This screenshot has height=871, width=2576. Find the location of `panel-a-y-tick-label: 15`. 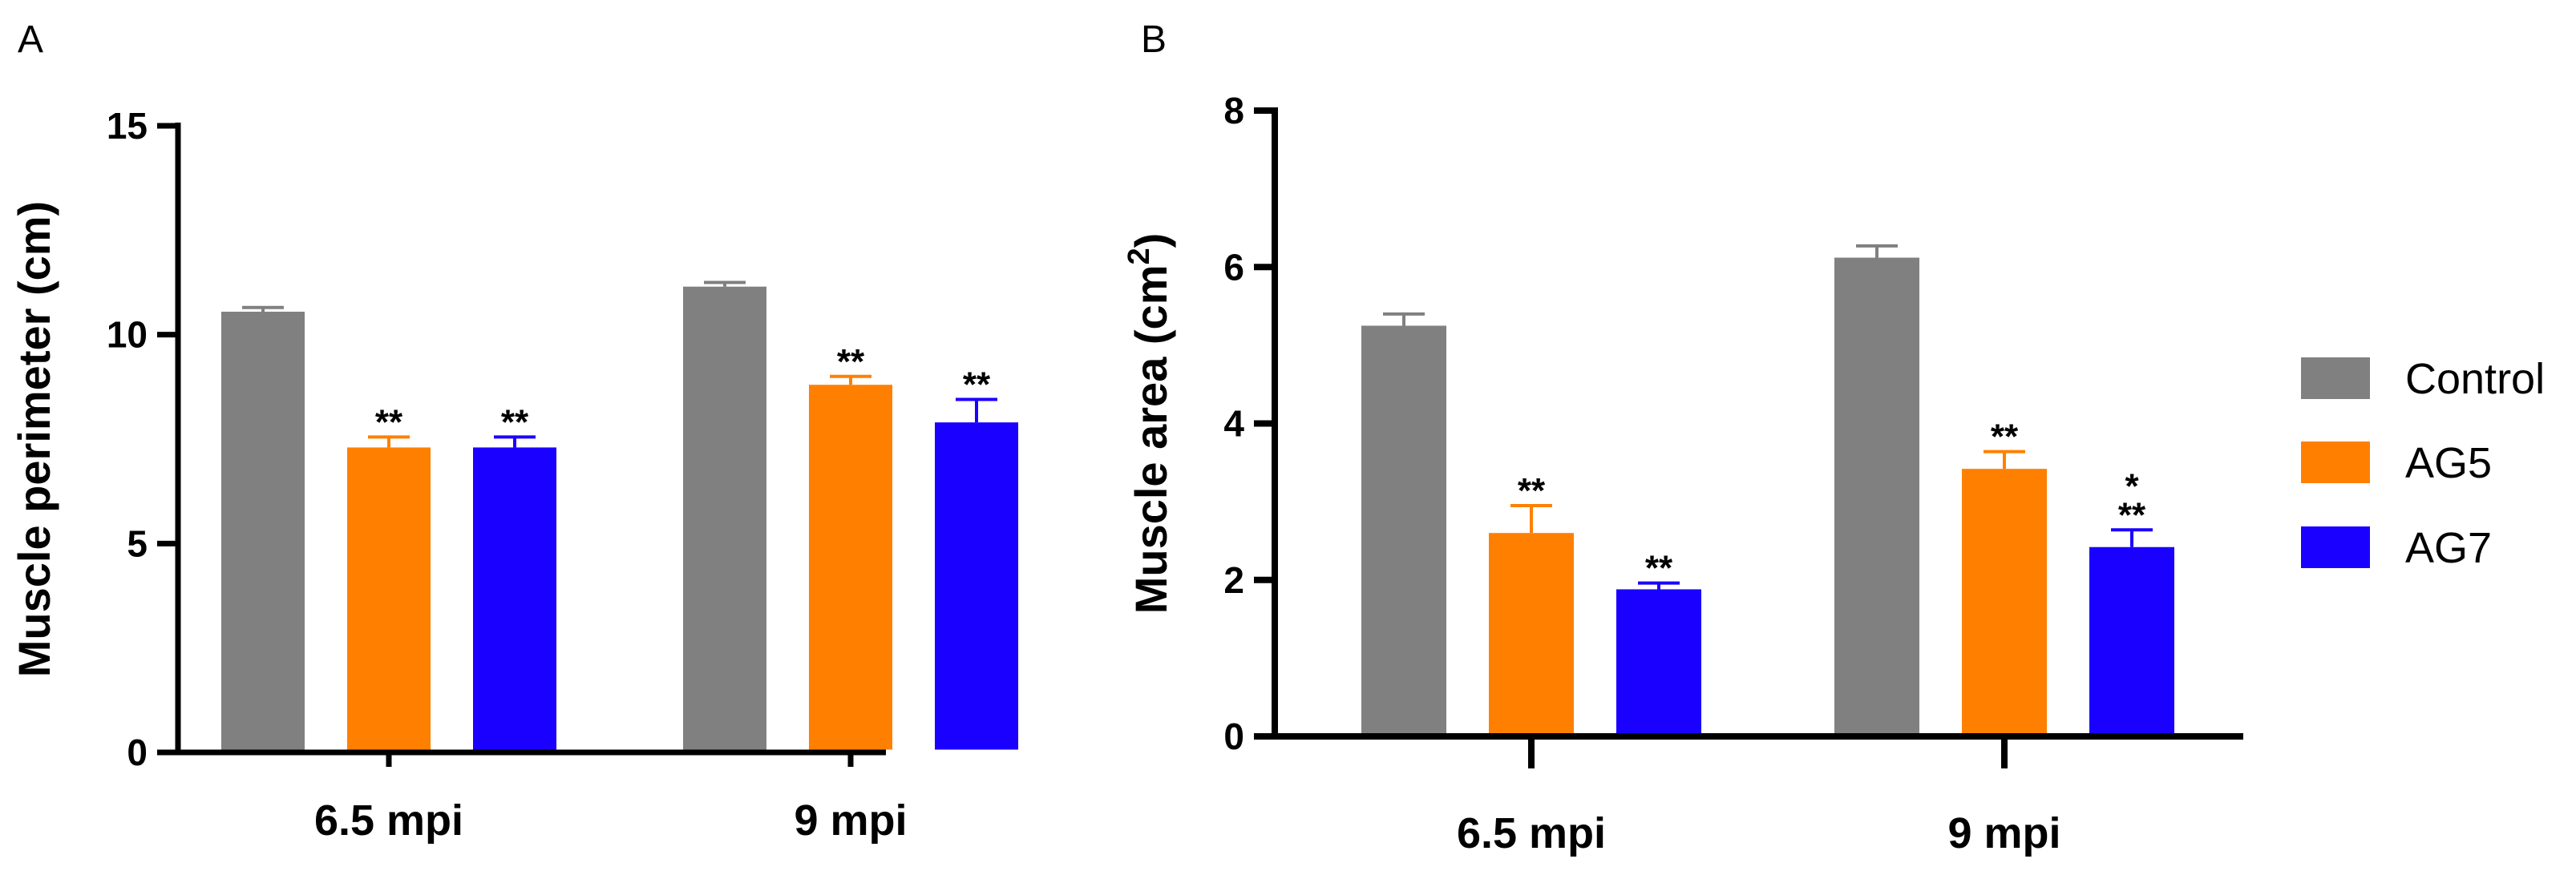

panel-a-y-tick-label: 15 is located at coordinates (127, 126).